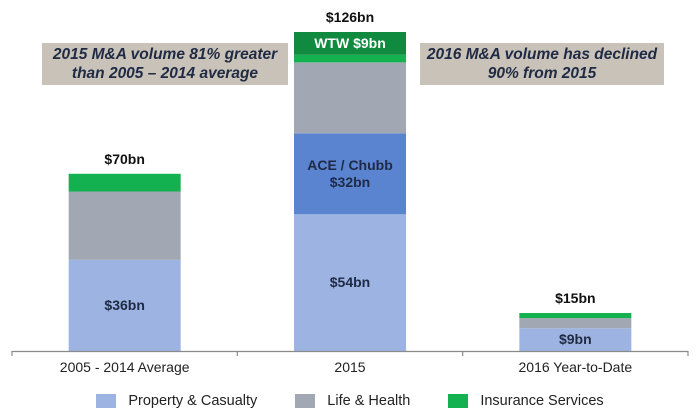 This screenshot has height=420, width=700. Describe the element at coordinates (542, 54) in the screenshot. I see `annotation-line: 2016 M&A volume has declined` at that location.